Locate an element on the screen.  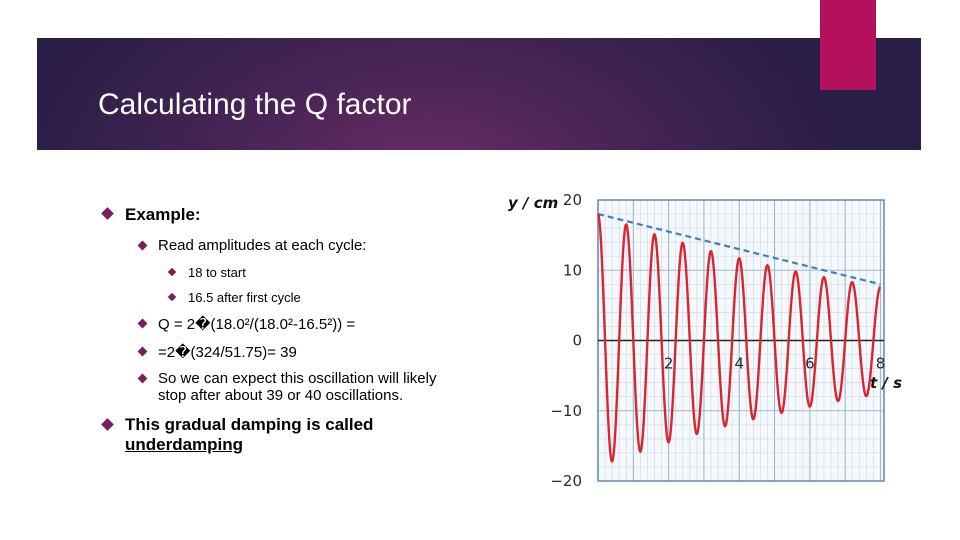
x-tick-label: 2 is located at coordinates (669, 364).